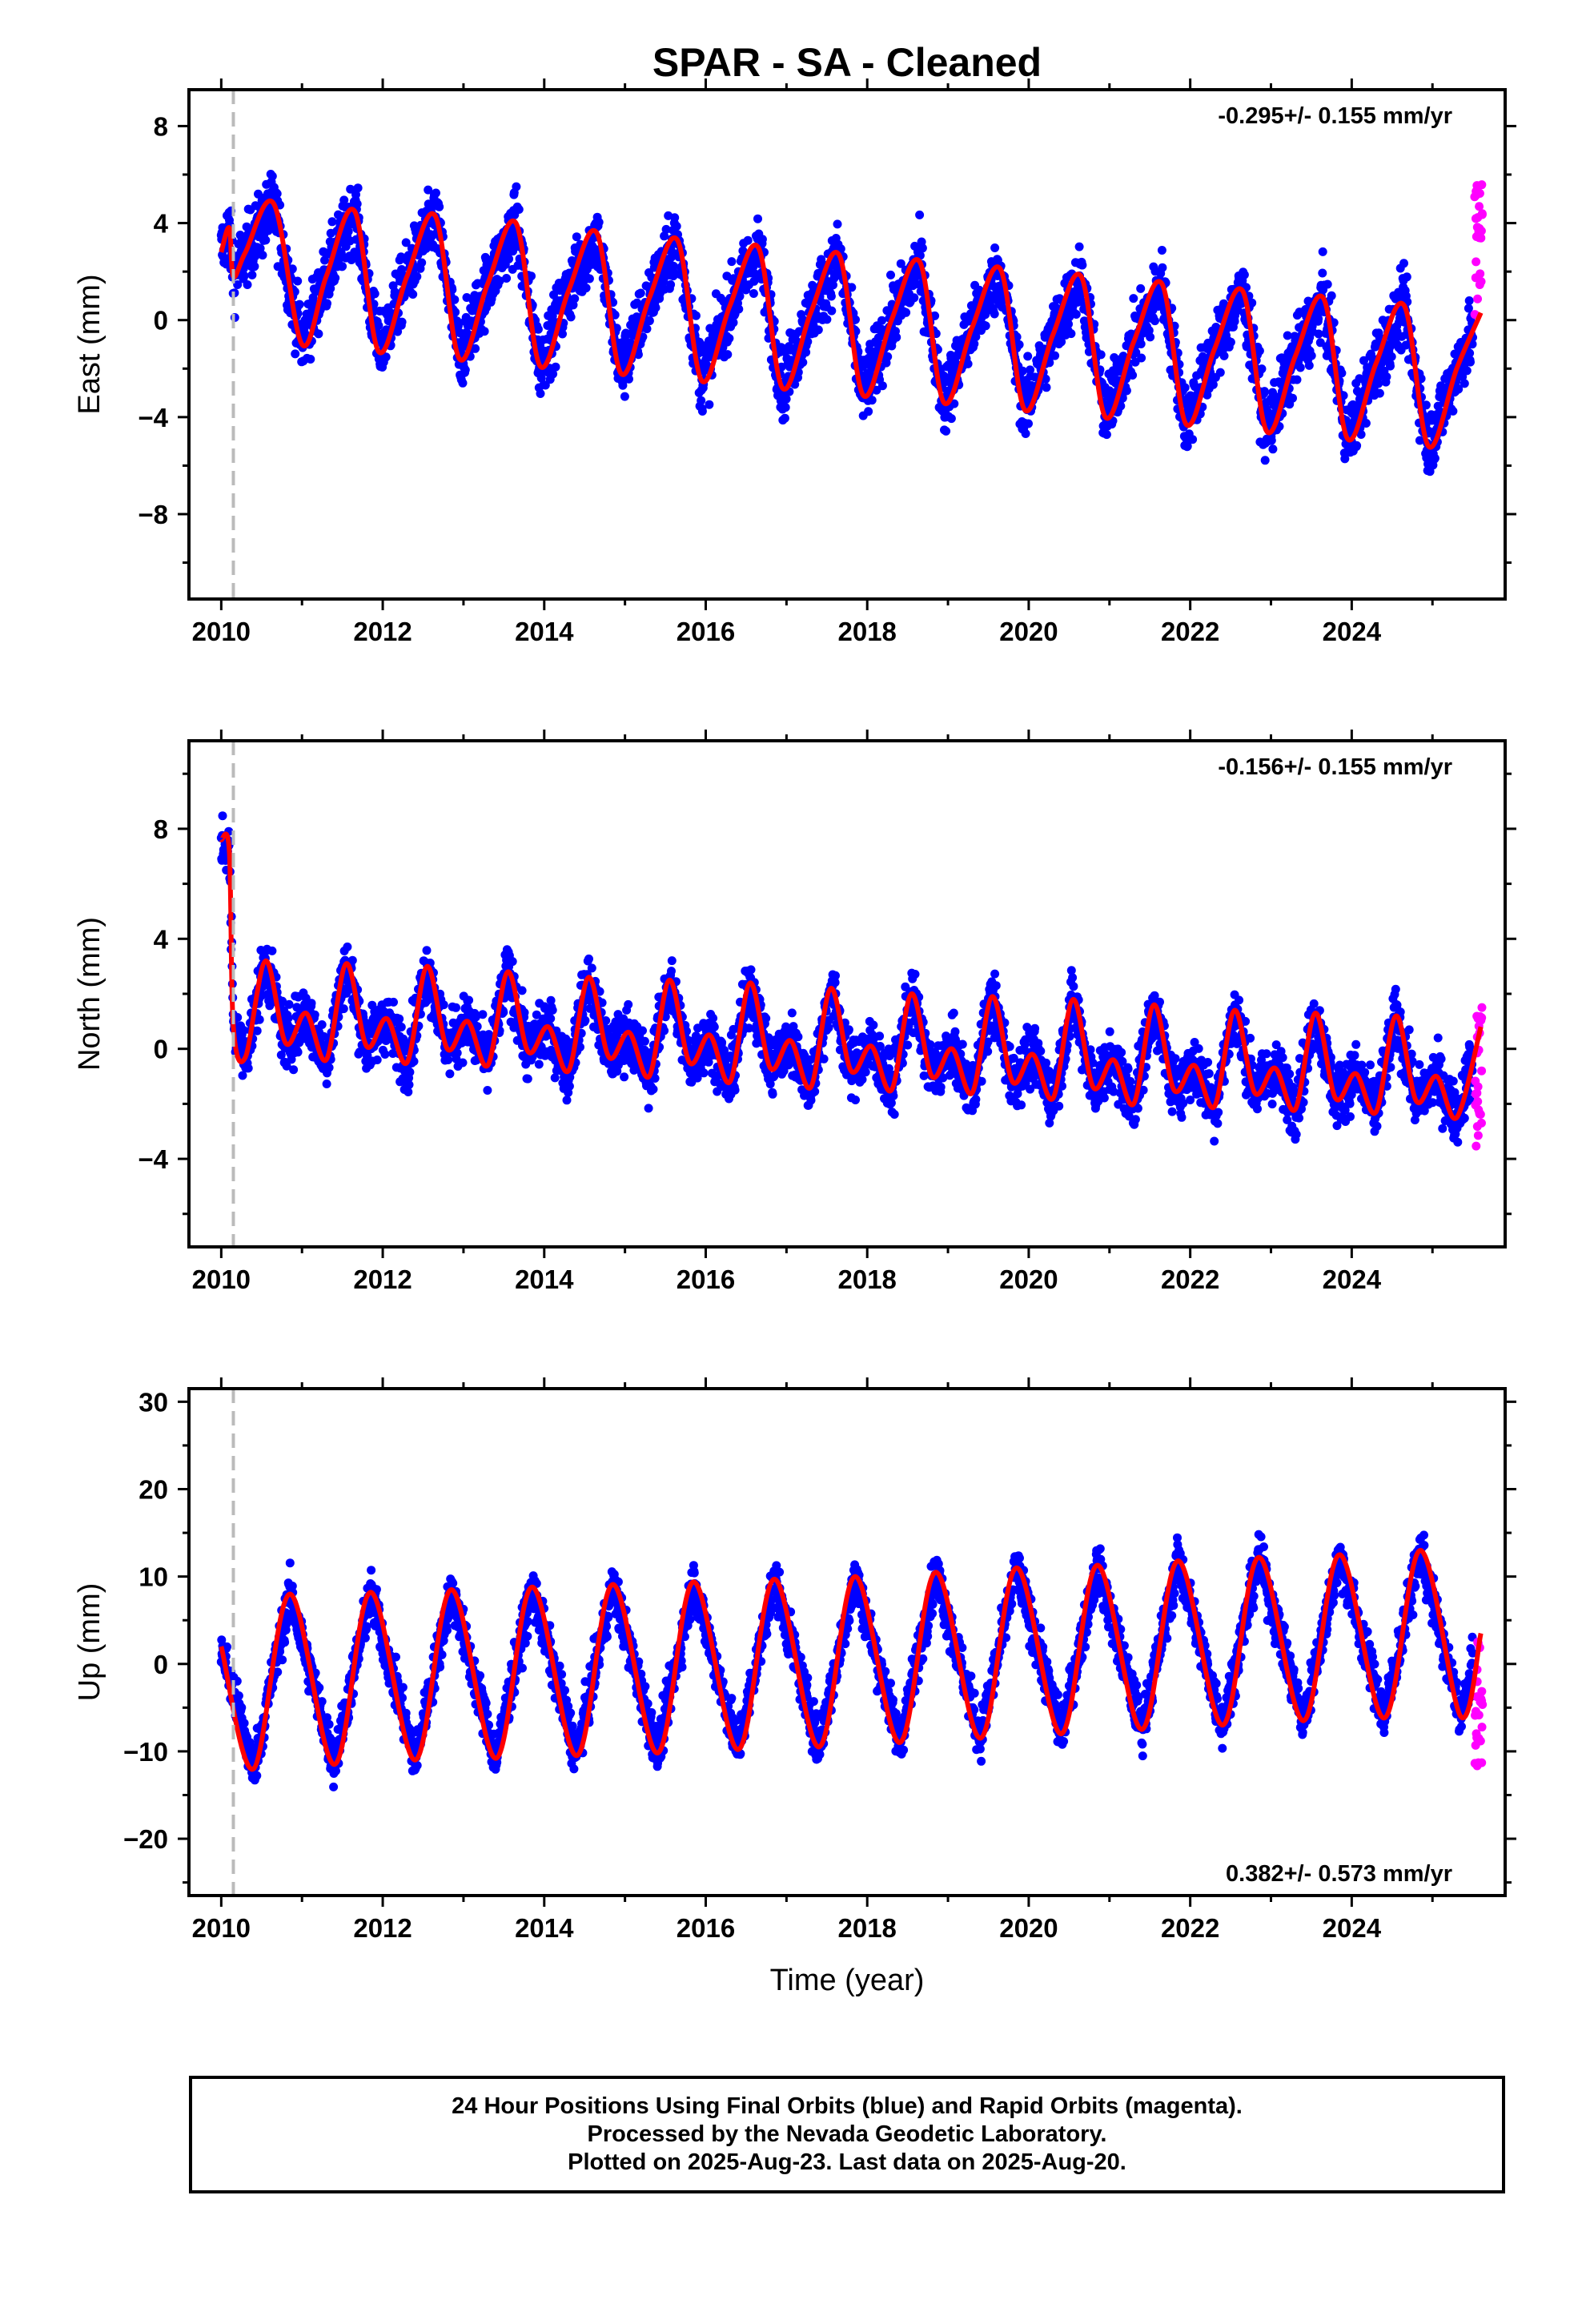 The width and height of the screenshot is (1582, 2324). I want to click on x-tick-label: 2014, so click(544, 631).